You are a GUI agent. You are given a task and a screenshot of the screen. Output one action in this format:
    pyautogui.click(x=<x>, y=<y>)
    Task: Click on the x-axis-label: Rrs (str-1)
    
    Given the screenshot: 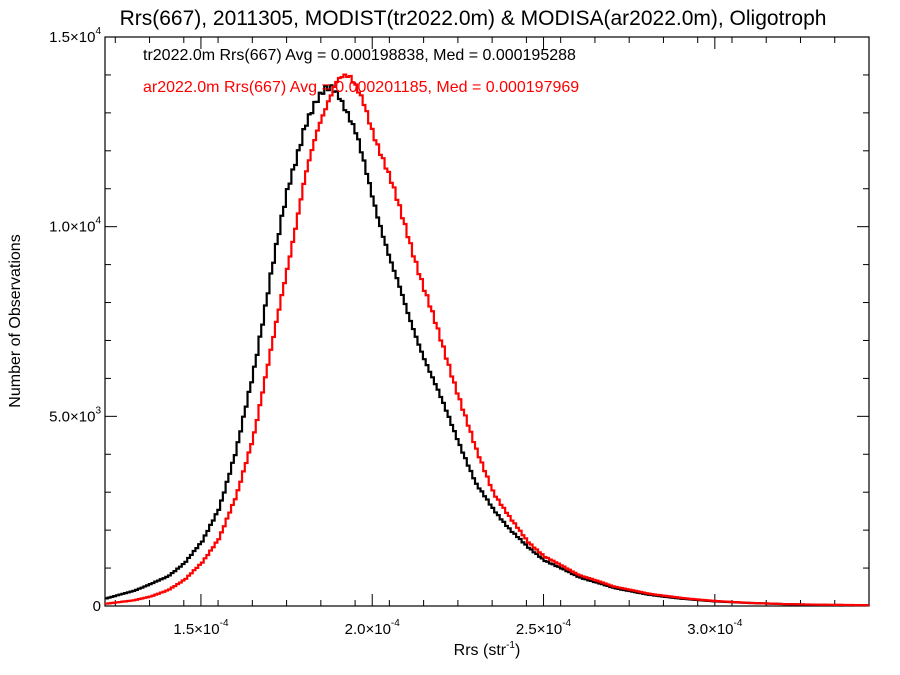 What is the action you would take?
    pyautogui.click(x=487, y=649)
    